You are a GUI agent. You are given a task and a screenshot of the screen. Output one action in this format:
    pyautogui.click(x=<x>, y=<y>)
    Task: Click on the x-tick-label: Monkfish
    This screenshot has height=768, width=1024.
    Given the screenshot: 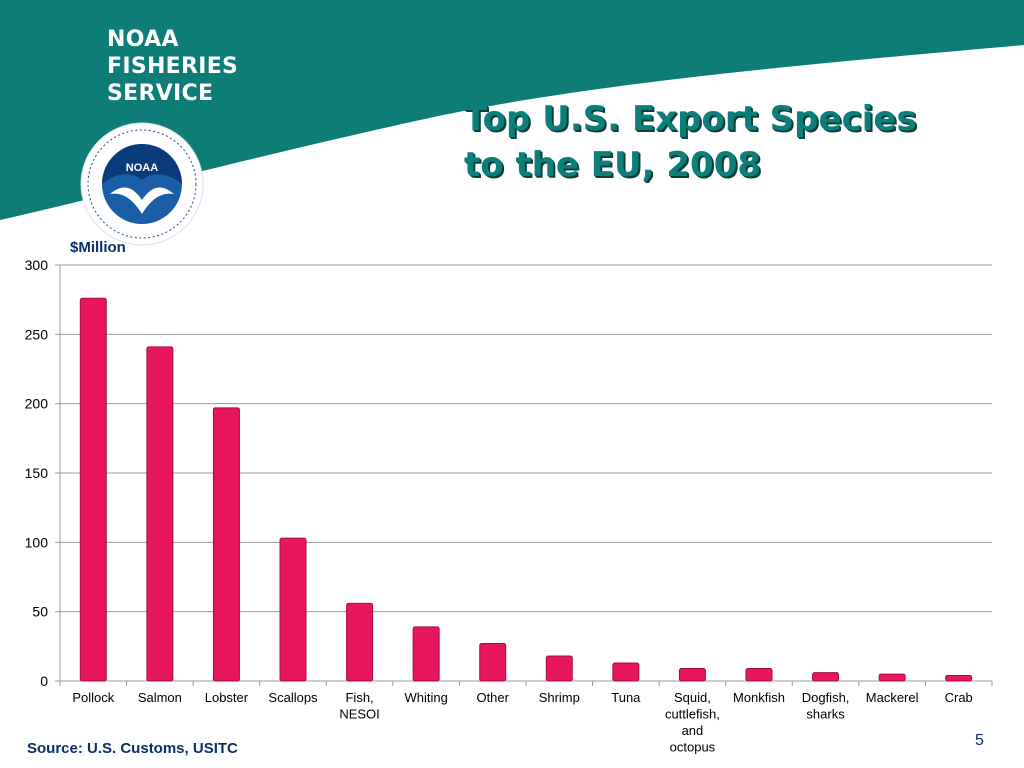 What is the action you would take?
    pyautogui.click(x=759, y=697)
    